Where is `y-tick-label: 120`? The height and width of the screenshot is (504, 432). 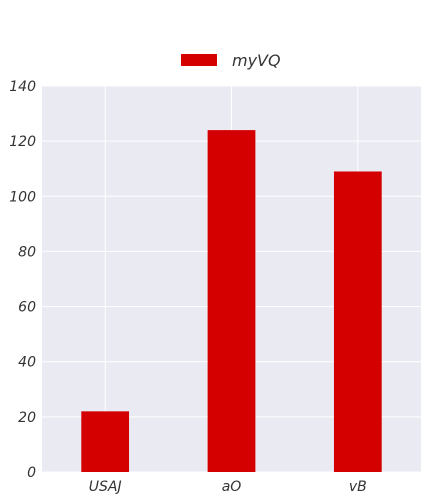 y-tick-label: 120 is located at coordinates (22, 142).